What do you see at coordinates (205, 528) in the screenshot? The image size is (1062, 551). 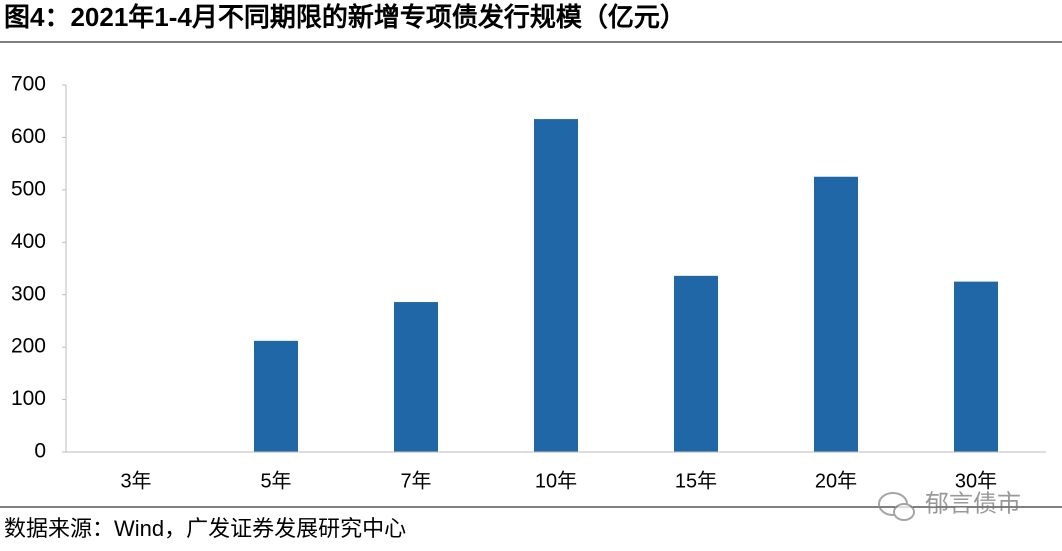 I see `source: 数据来源：Wind，广发证券发展研究中心` at bounding box center [205, 528].